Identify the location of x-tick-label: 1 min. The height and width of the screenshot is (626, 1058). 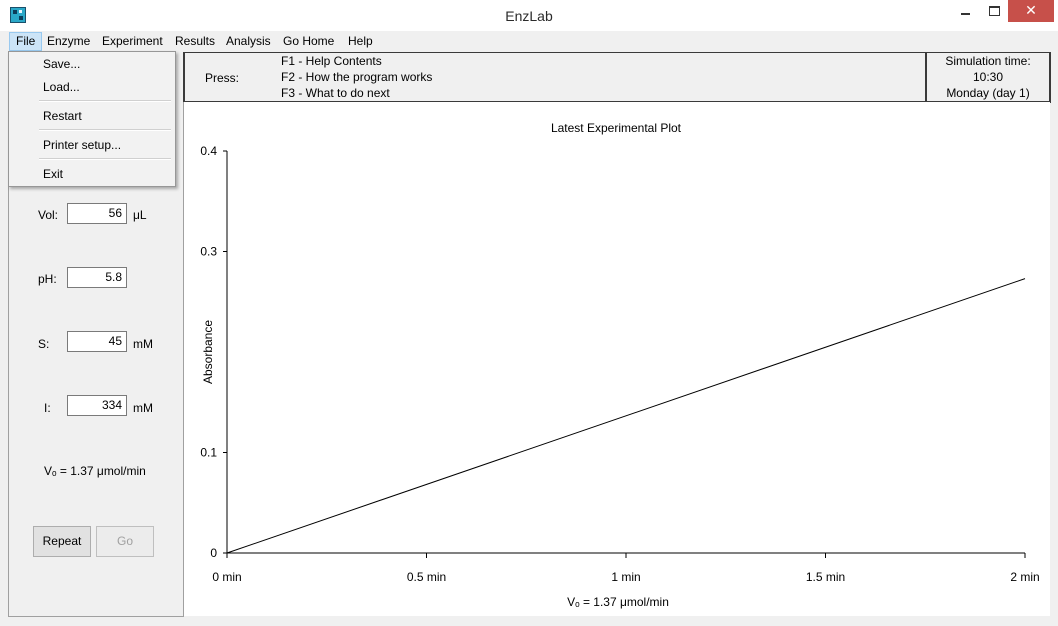
(625, 577).